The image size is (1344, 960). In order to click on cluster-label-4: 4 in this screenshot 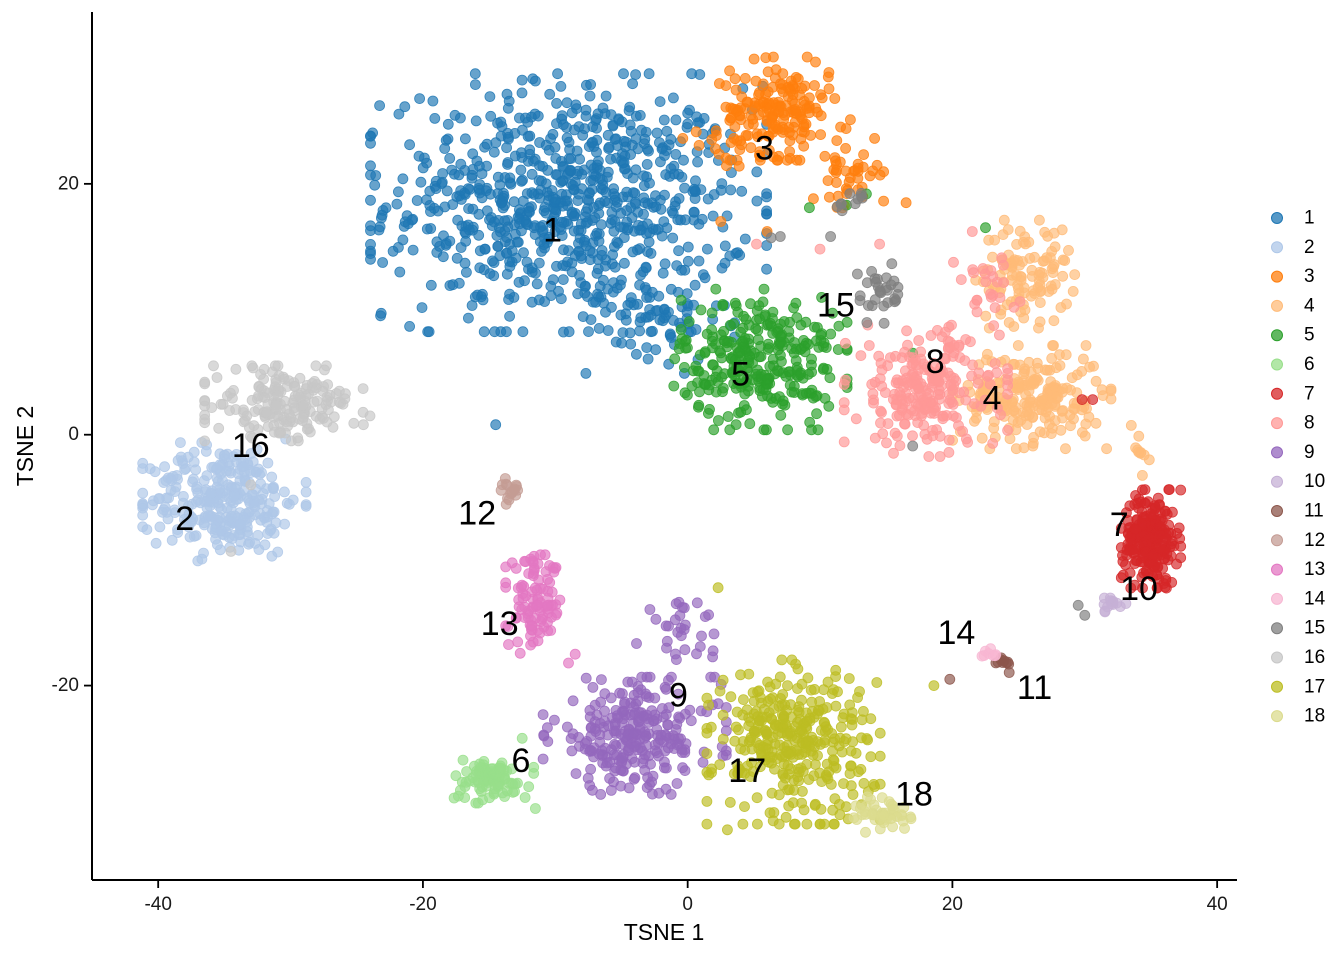, I will do `click(992, 398)`.